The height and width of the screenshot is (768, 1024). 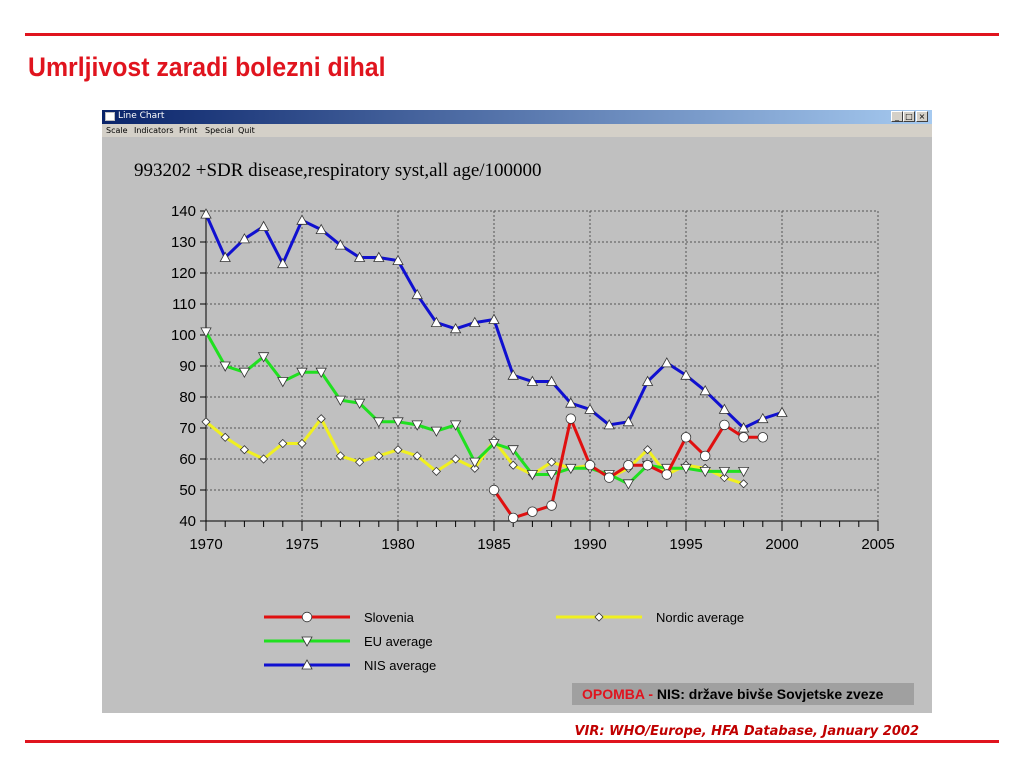 I want to click on legend-label: EU average, so click(x=398, y=641).